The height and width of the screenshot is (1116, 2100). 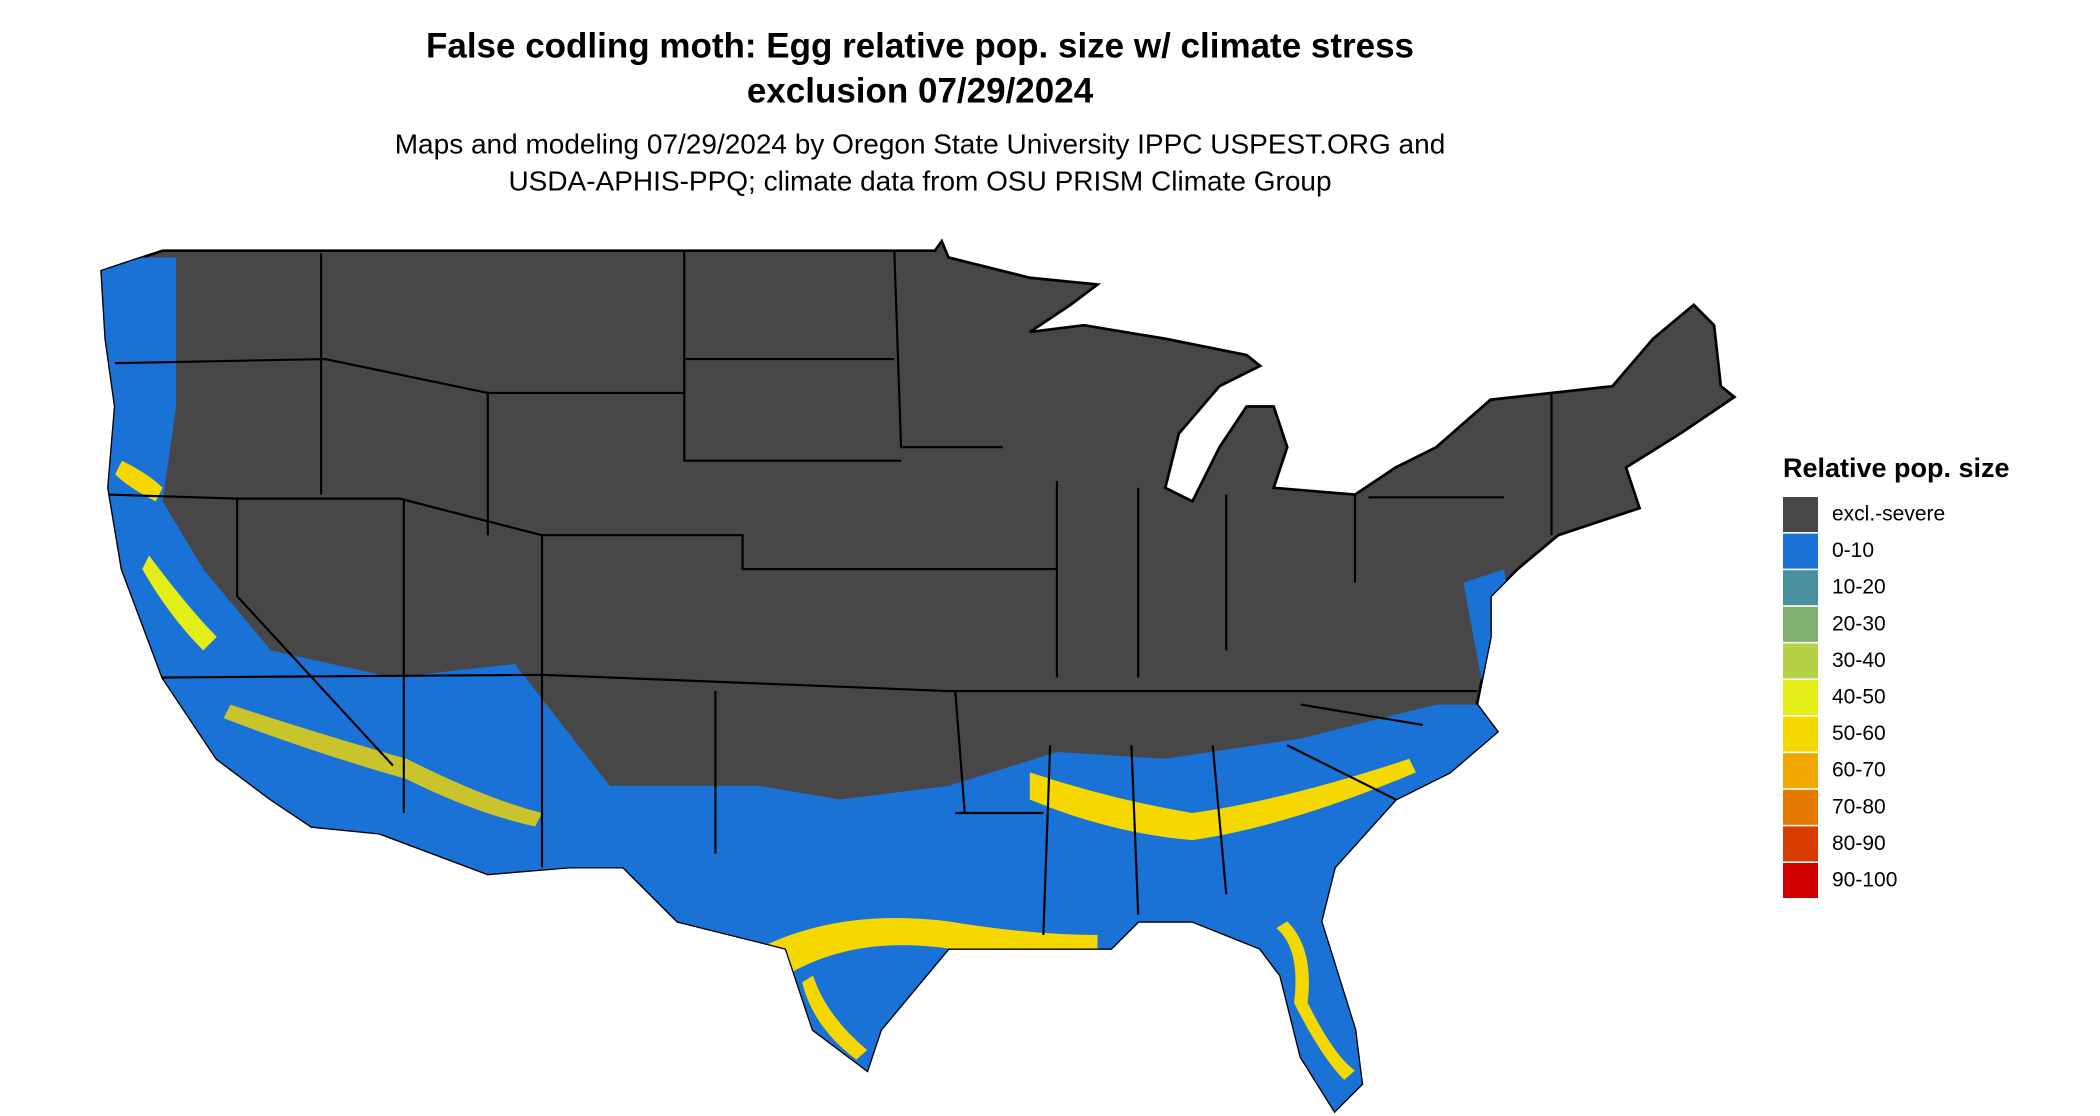 I want to click on legend-label: 50-60, so click(x=1859, y=733).